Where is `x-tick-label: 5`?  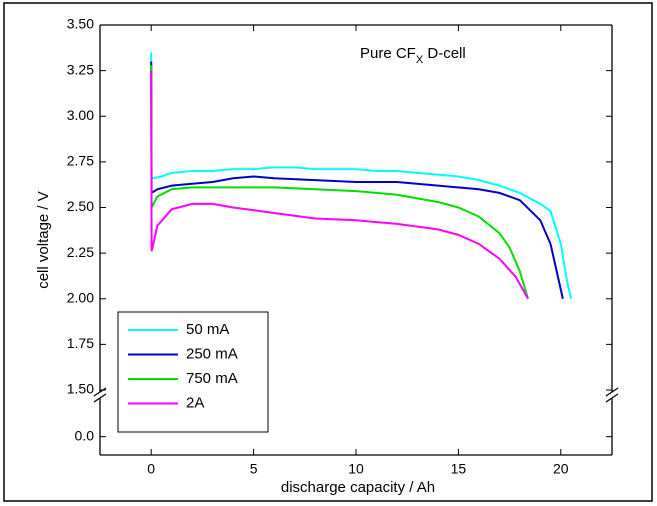 x-tick-label: 5 is located at coordinates (254, 469).